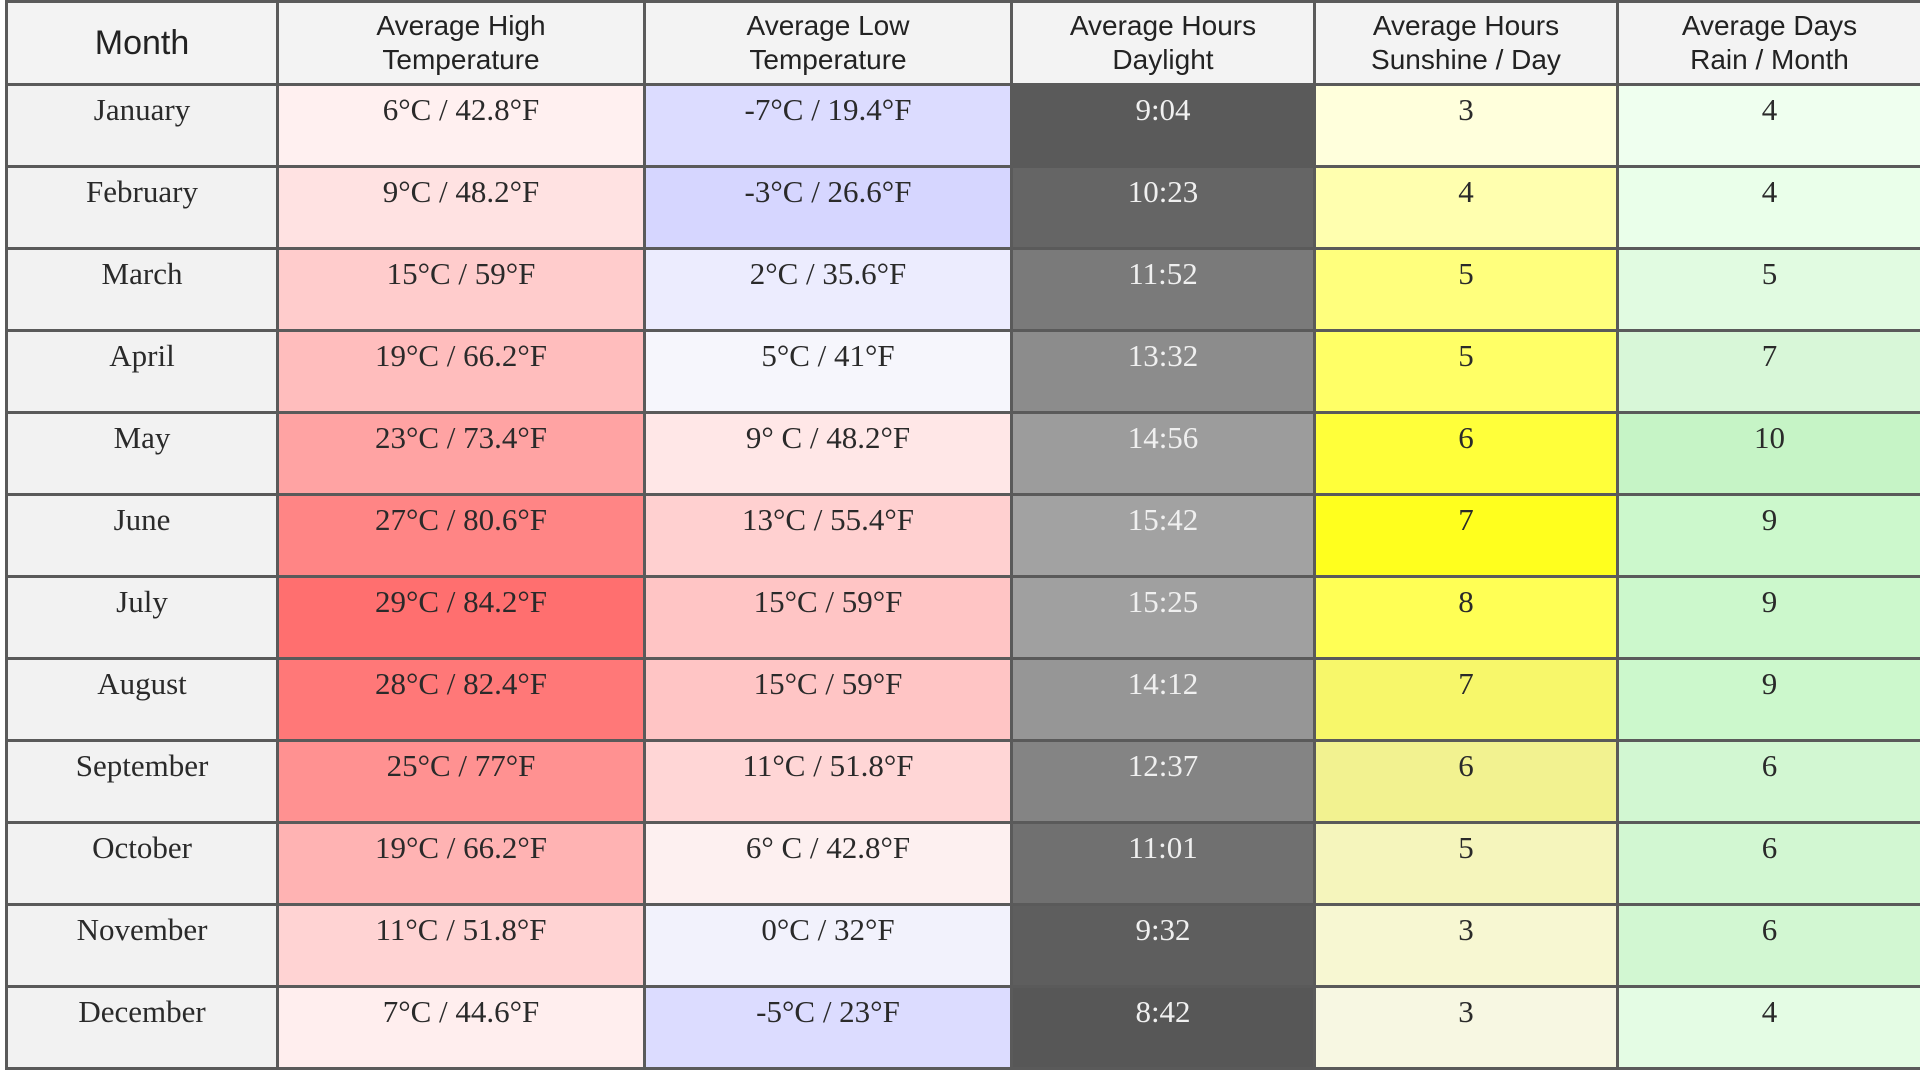 The image size is (1920, 1080). What do you see at coordinates (142, 617) in the screenshot?
I see `month-cell: July` at bounding box center [142, 617].